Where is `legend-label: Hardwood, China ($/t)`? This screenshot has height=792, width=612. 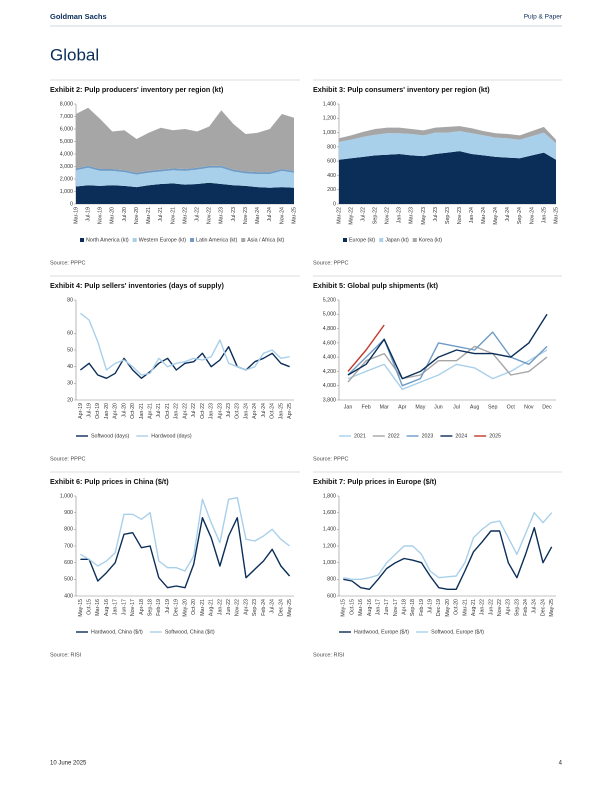 legend-label: Hardwood, China ($/t) is located at coordinates (117, 632).